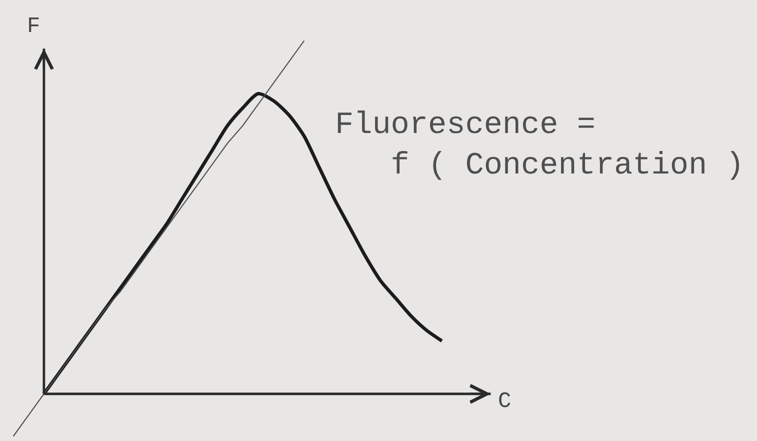  What do you see at coordinates (505, 401) in the screenshot?
I see `x-axis-title: C` at bounding box center [505, 401].